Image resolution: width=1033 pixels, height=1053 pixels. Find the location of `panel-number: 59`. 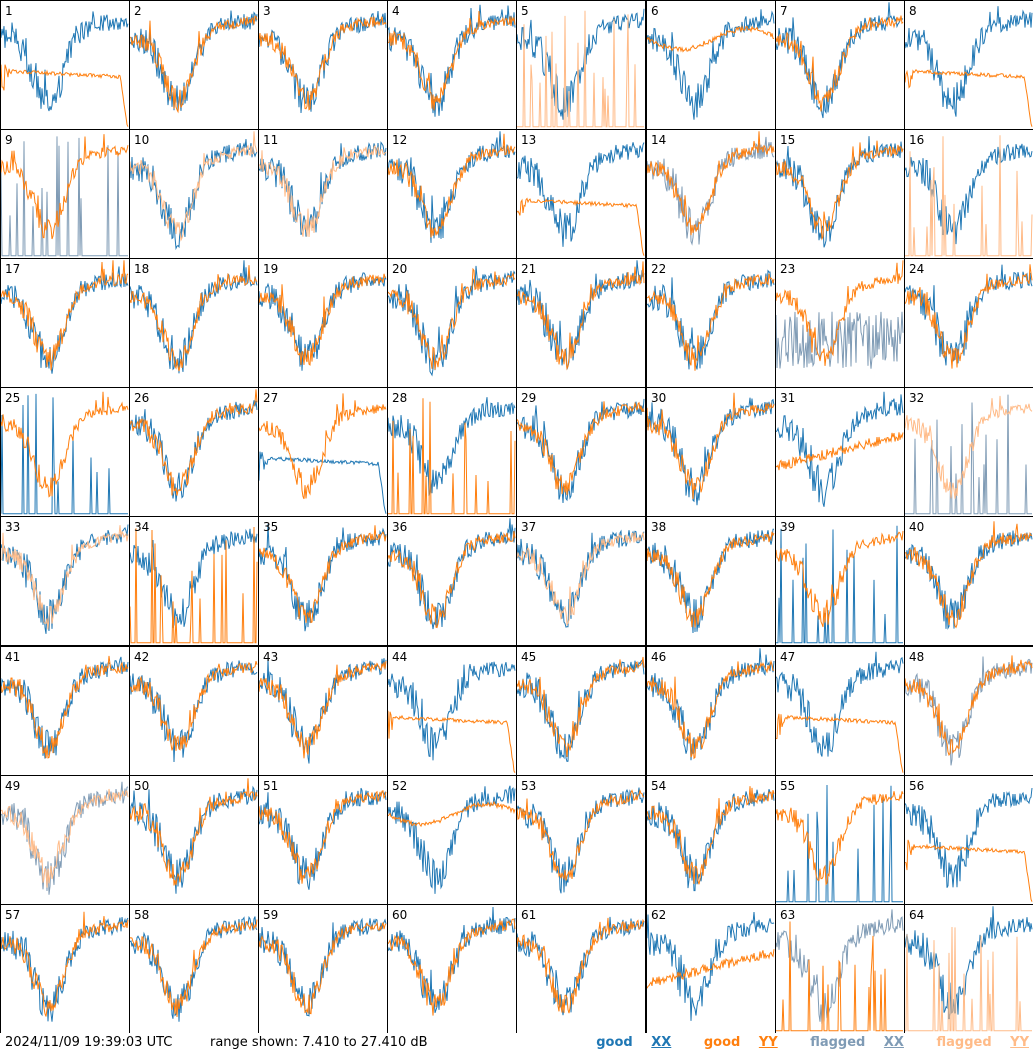

panel-number: 59 is located at coordinates (270, 915).